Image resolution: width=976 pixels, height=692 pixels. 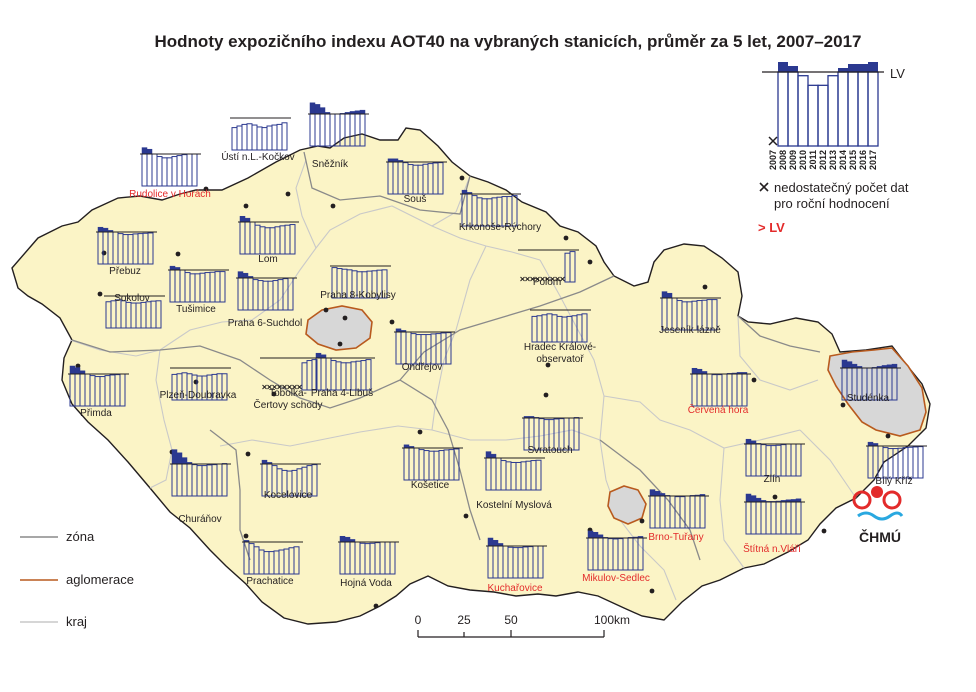 I want to click on station-chart-churanov, so click(x=200, y=473).